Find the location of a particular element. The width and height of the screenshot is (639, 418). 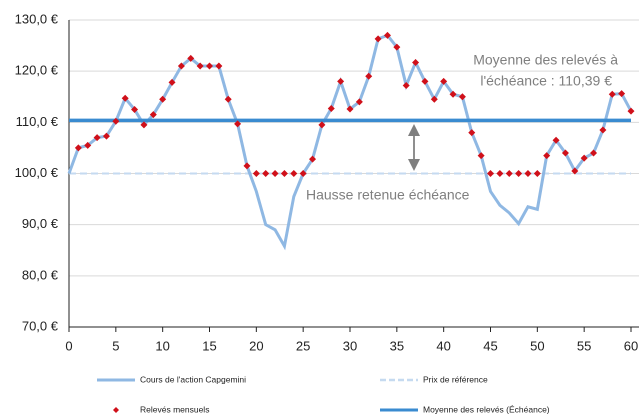

x-tick-label: 25 is located at coordinates (303, 345).